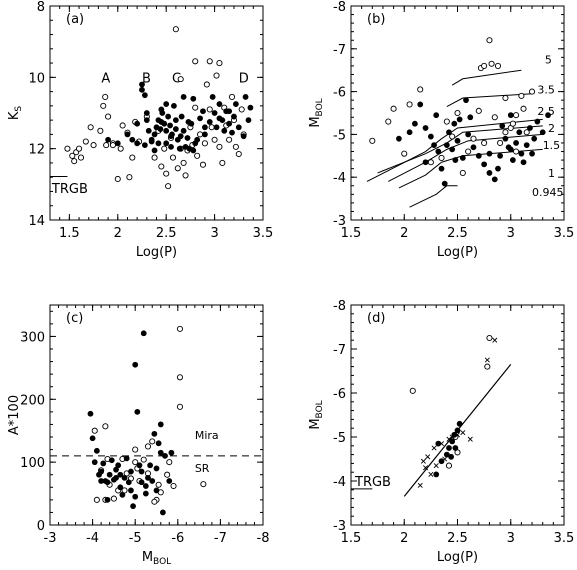 This screenshot has width=577, height=570. What do you see at coordinates (404, 538) in the screenshot?
I see `x-tick-label: 2` at bounding box center [404, 538].